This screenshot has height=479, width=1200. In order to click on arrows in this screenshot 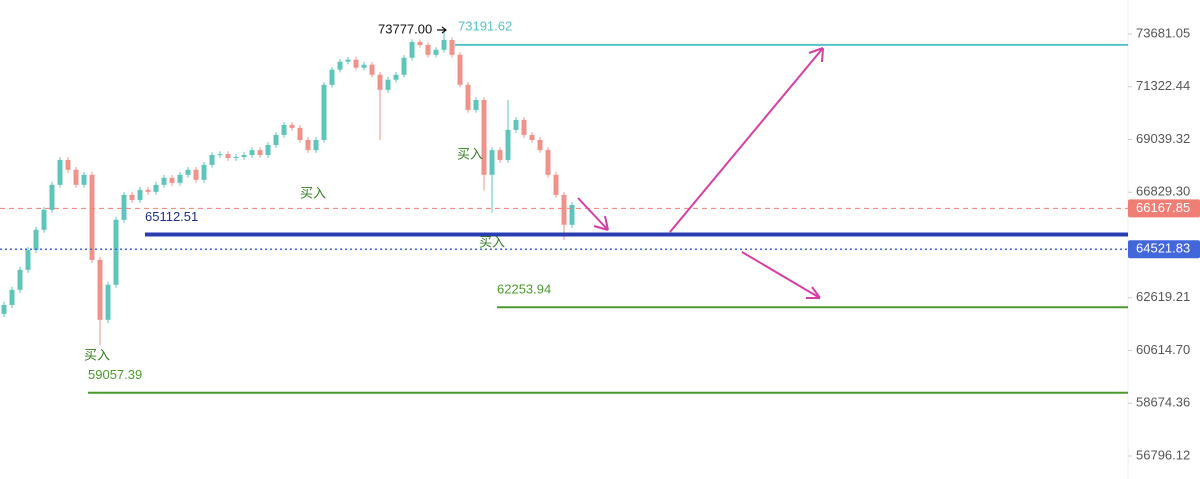, I will do `click(700, 173)`.